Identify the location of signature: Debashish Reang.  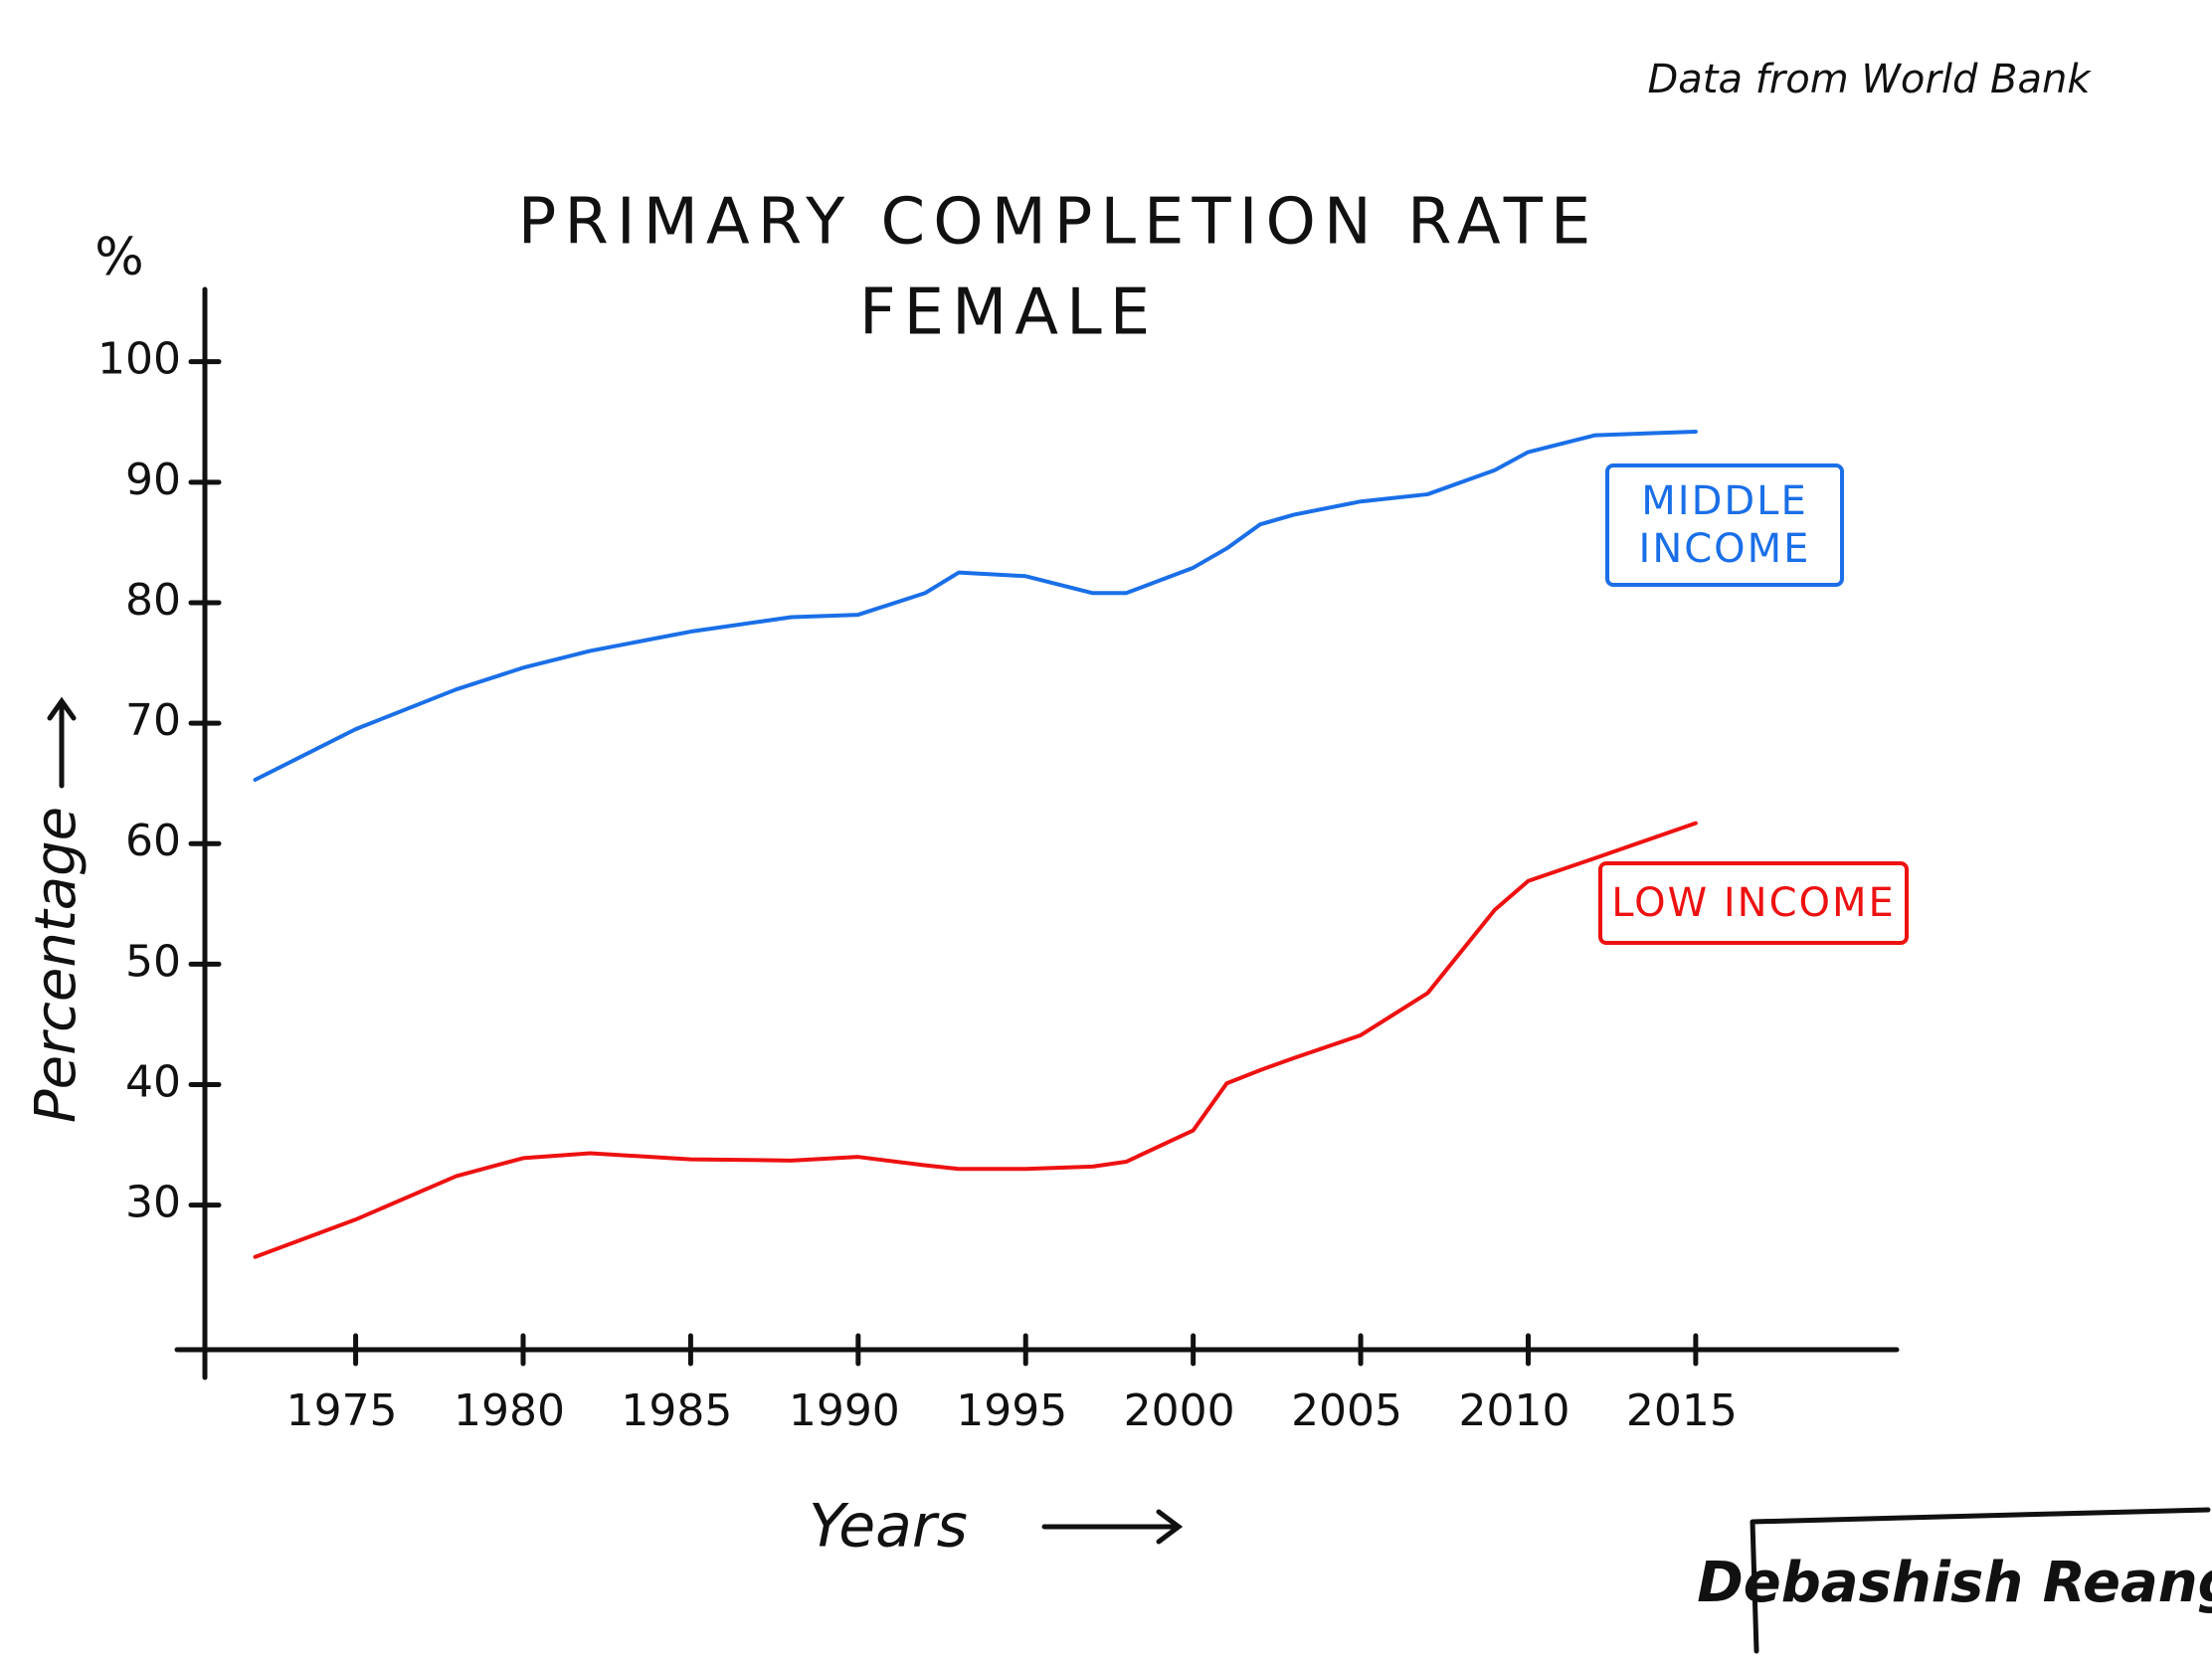
(1954, 1583).